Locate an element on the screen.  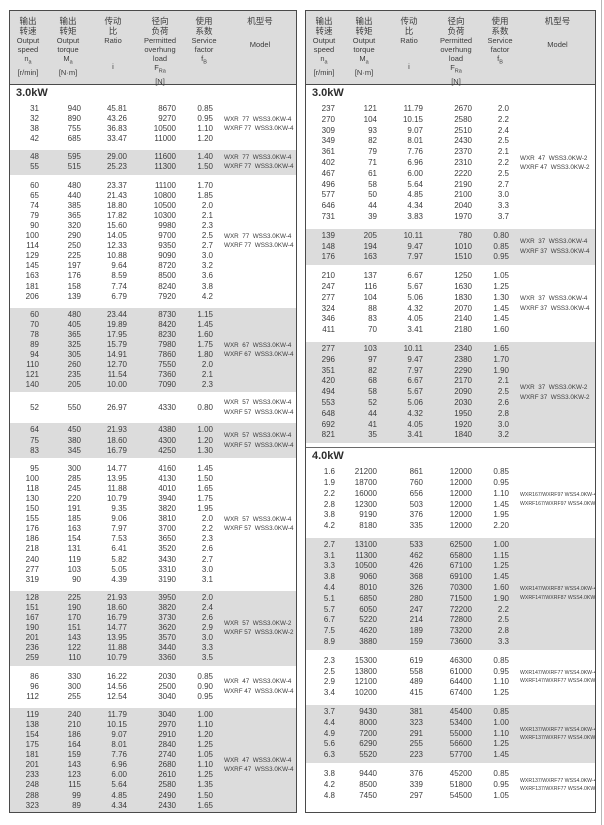
cell-speed: 1.9 is located at coordinates (329, 482).